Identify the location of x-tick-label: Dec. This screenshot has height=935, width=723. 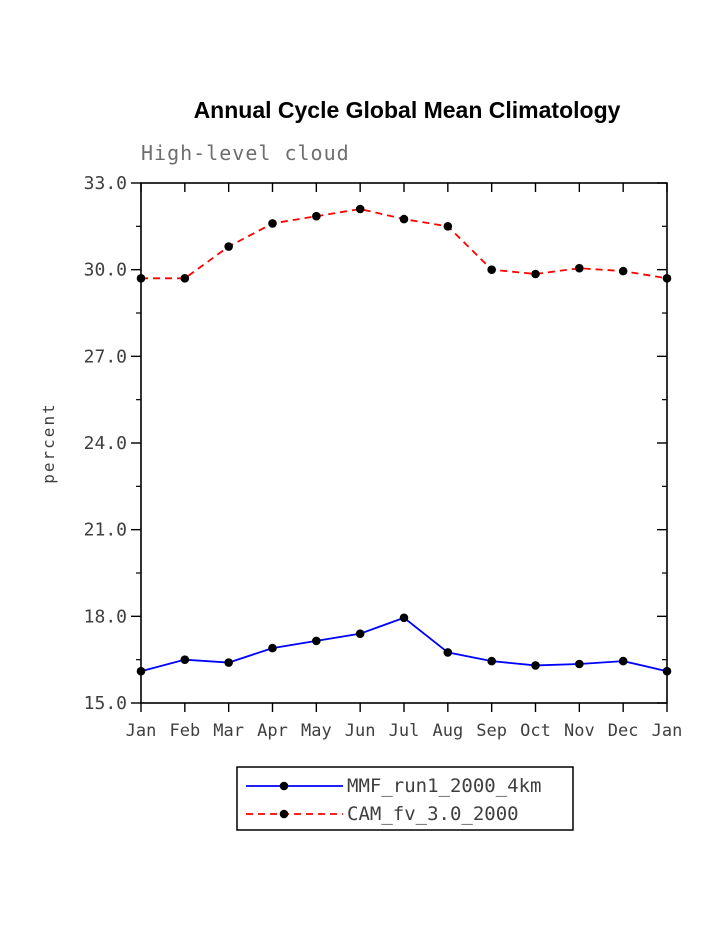
(623, 731).